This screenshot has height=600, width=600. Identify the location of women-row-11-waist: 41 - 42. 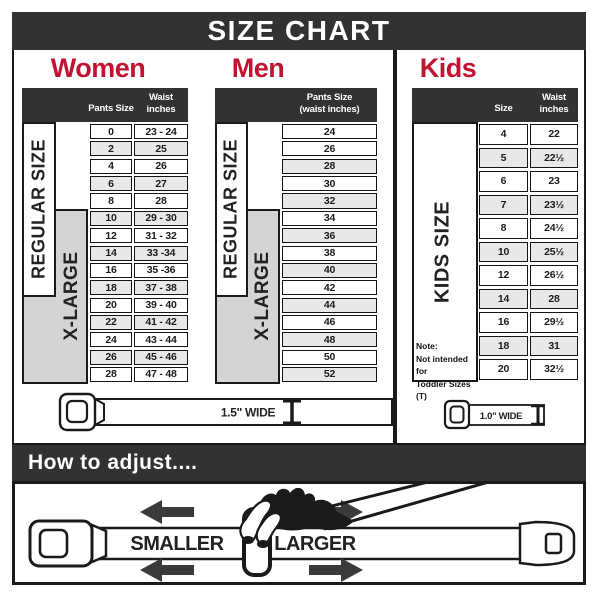
(161, 322).